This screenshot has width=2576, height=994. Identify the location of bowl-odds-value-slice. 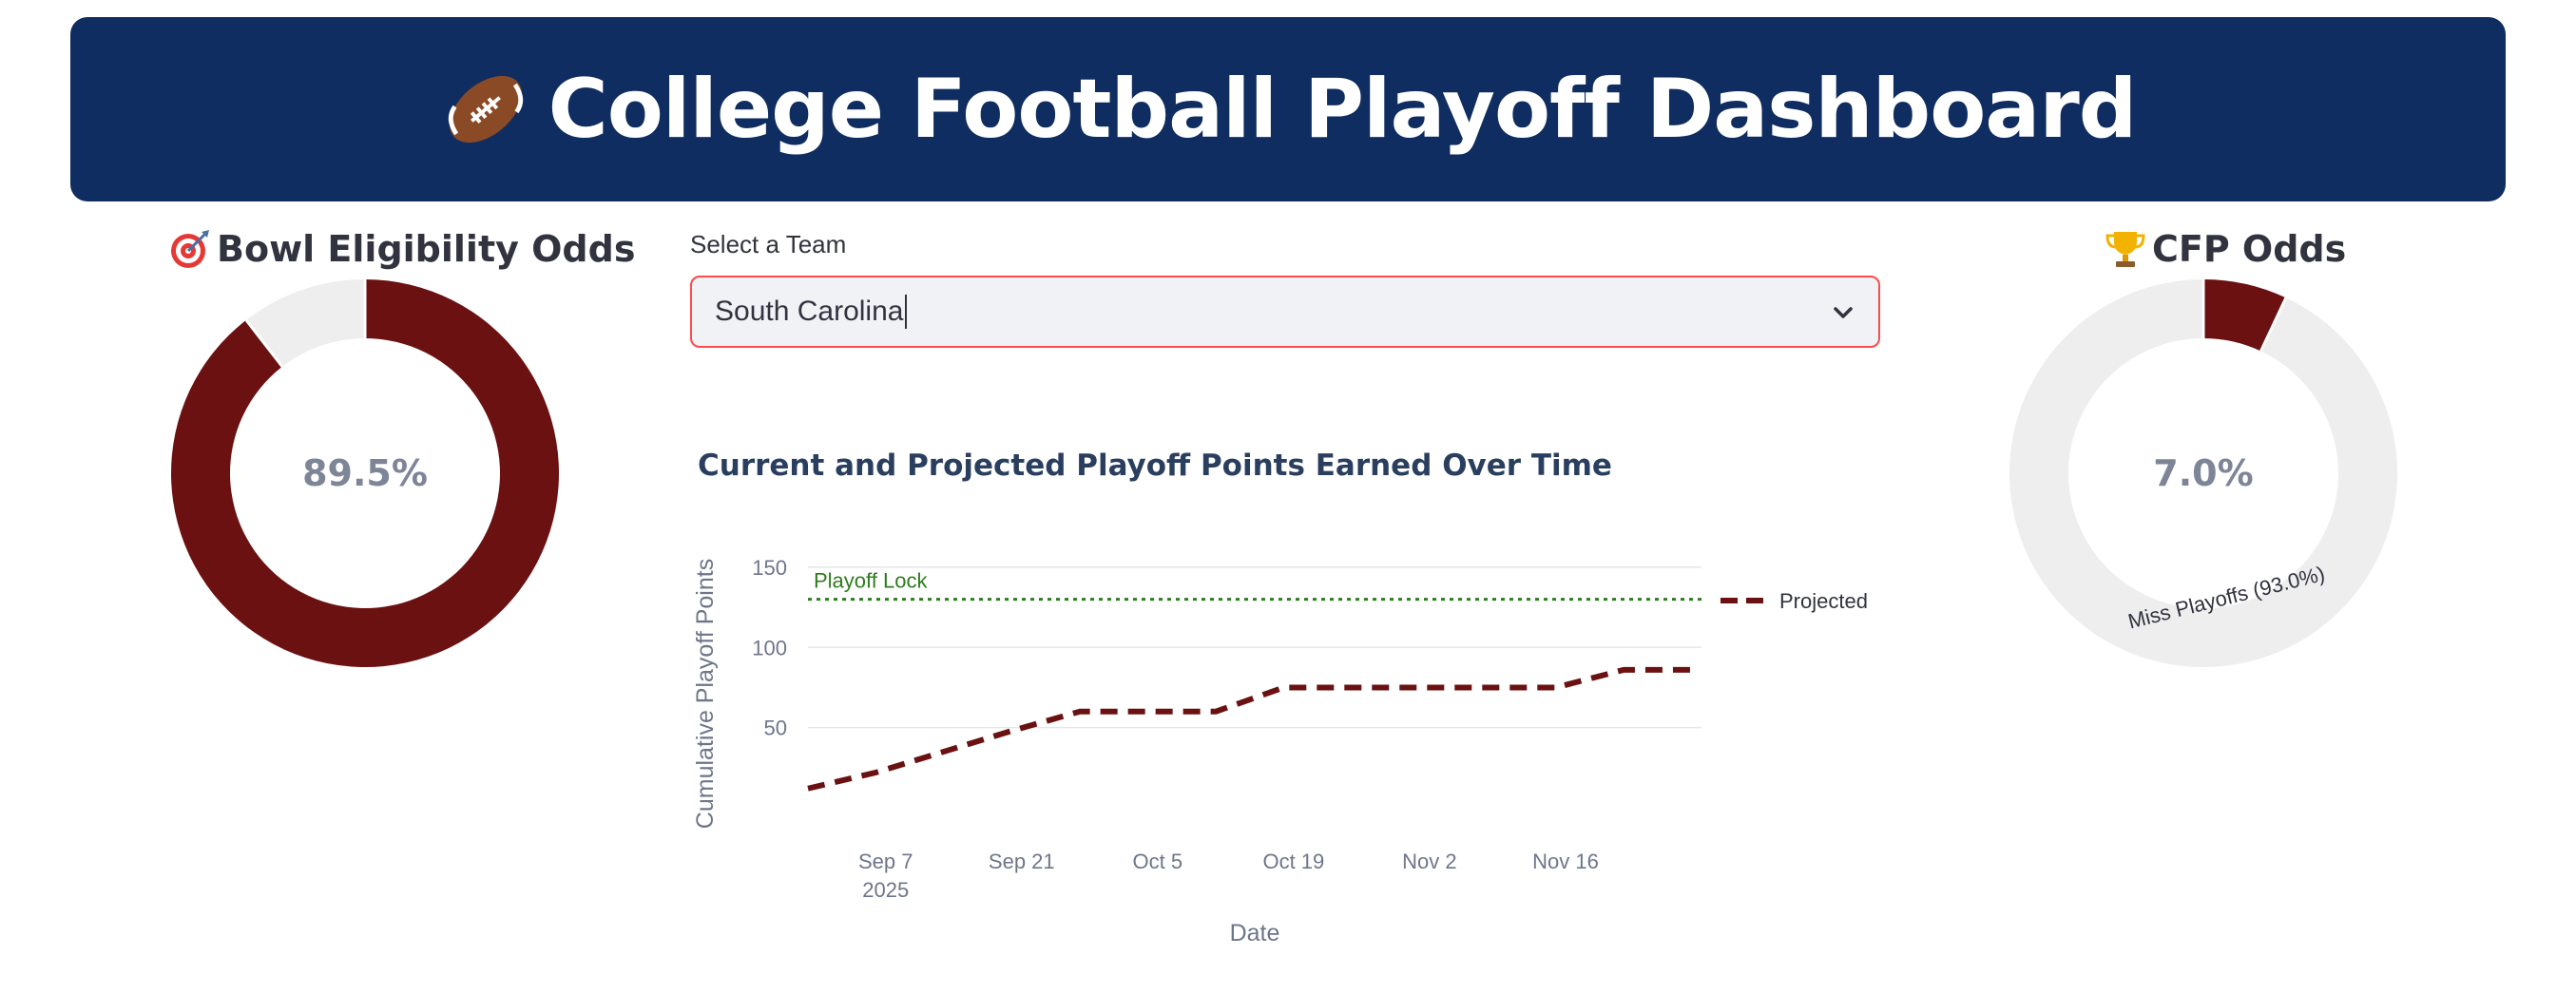
(365, 473).